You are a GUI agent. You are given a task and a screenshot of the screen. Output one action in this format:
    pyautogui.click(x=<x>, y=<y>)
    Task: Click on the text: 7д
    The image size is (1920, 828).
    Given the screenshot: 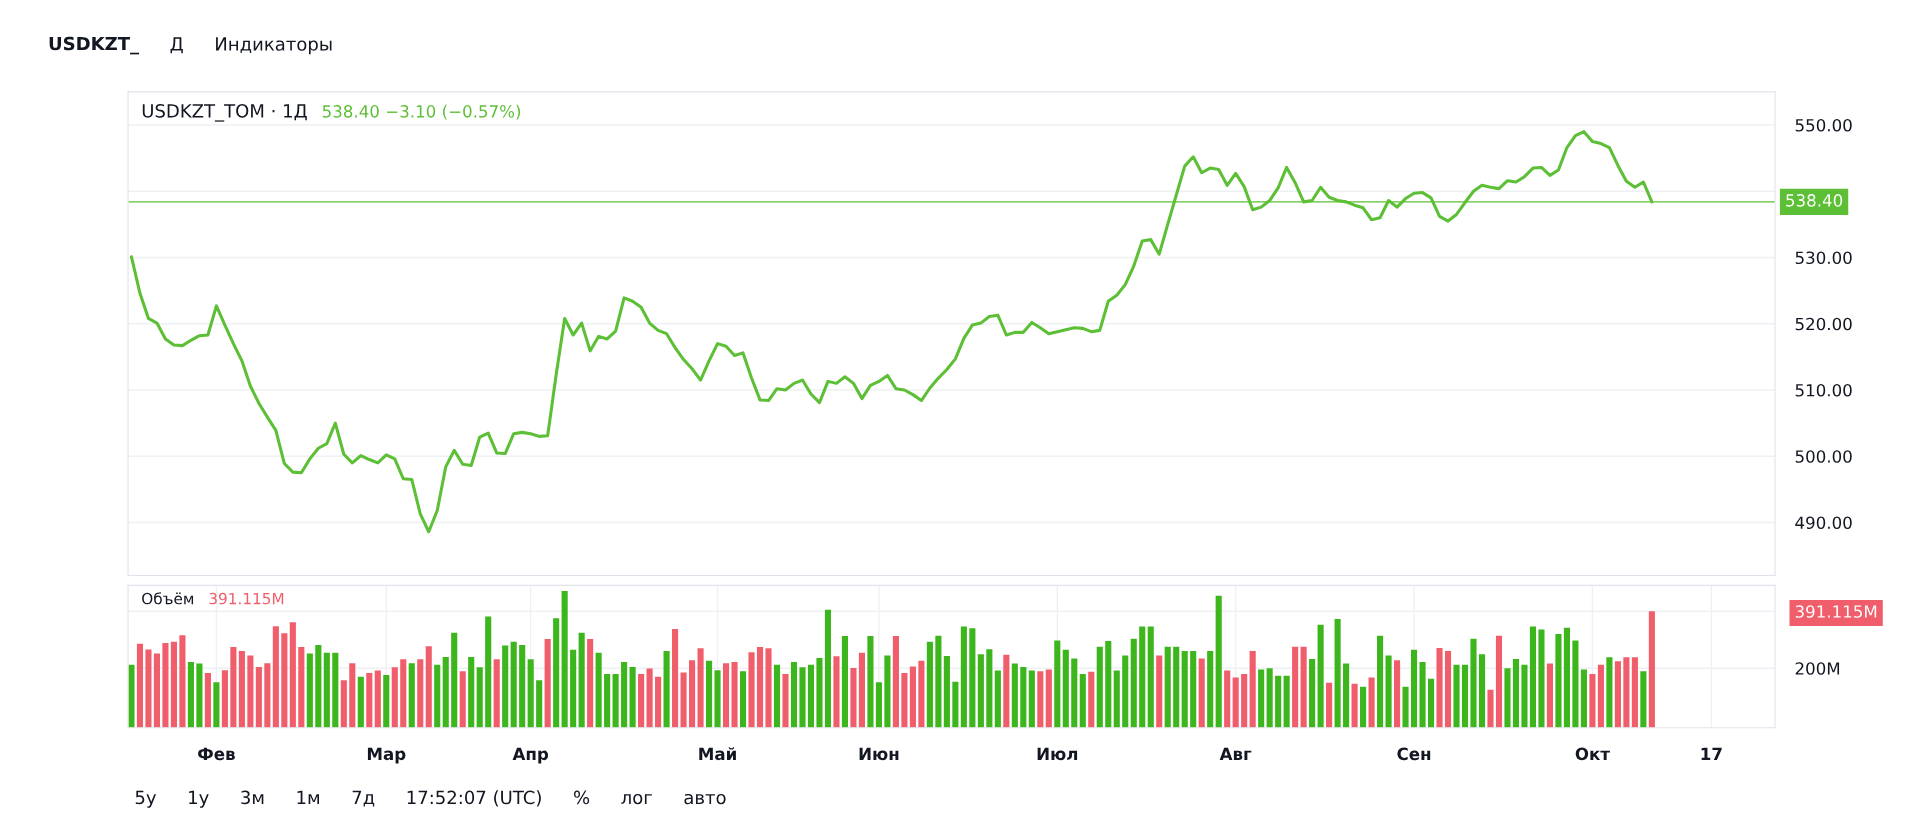 What is the action you would take?
    pyautogui.click(x=363, y=798)
    